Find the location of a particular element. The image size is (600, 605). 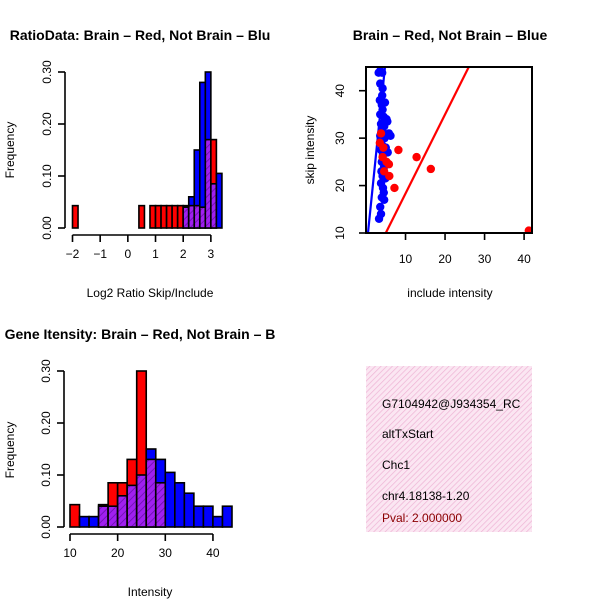

scatter-x-tick-label: 20 is located at coordinates (445, 259).